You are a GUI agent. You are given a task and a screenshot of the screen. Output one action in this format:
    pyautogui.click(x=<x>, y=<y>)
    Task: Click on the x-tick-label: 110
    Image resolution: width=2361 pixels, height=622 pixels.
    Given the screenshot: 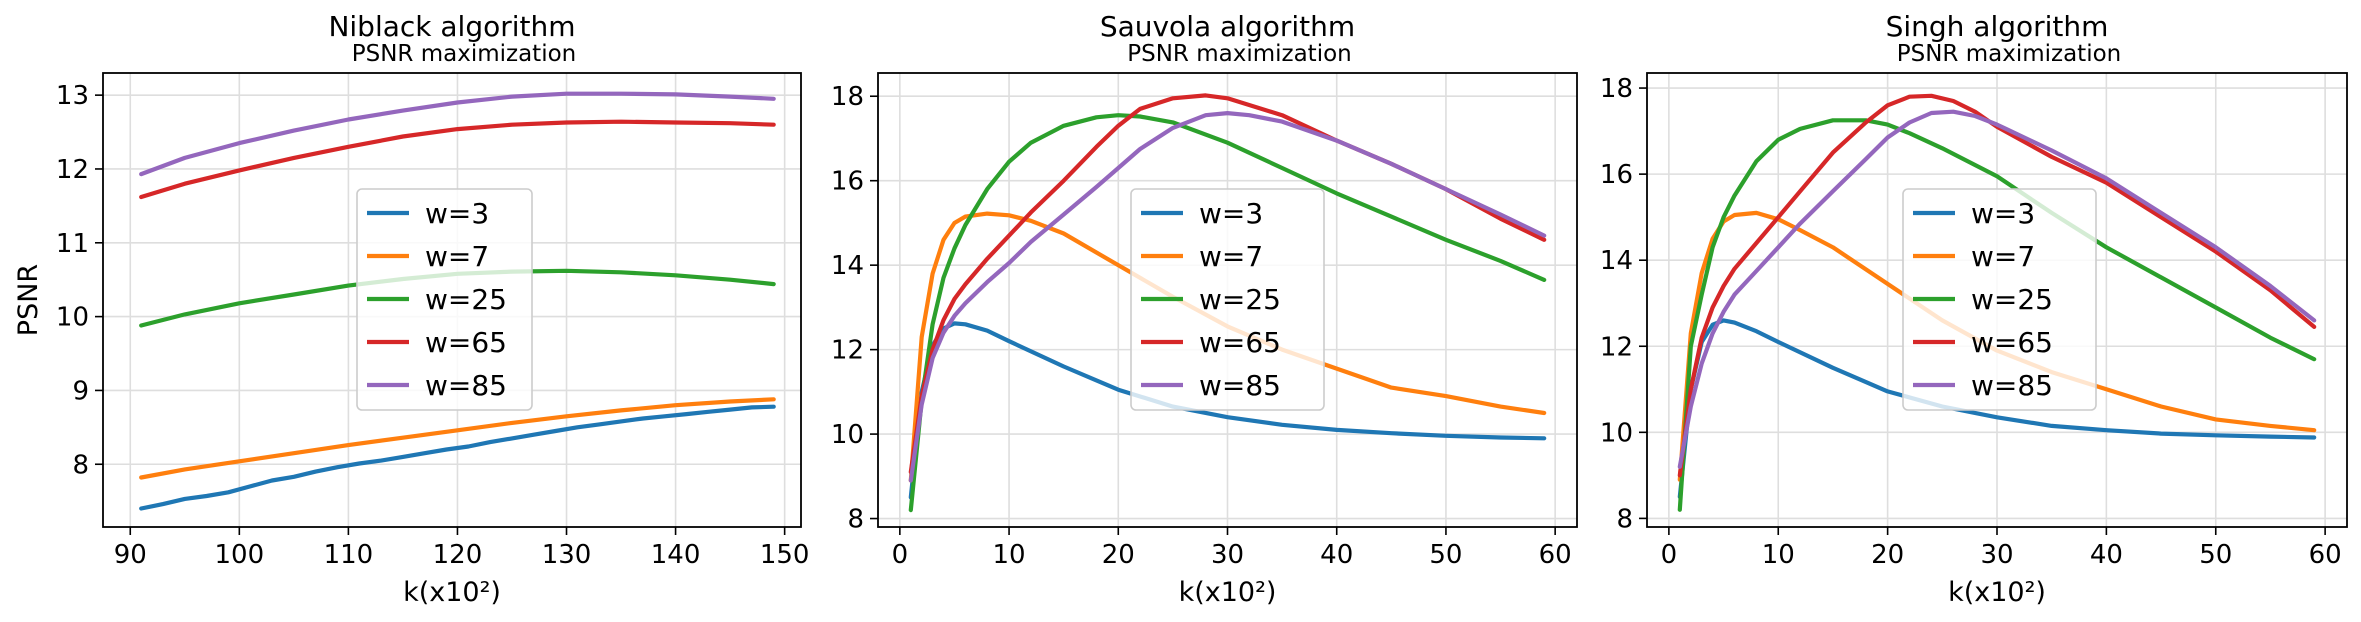 What is the action you would take?
    pyautogui.click(x=349, y=555)
    